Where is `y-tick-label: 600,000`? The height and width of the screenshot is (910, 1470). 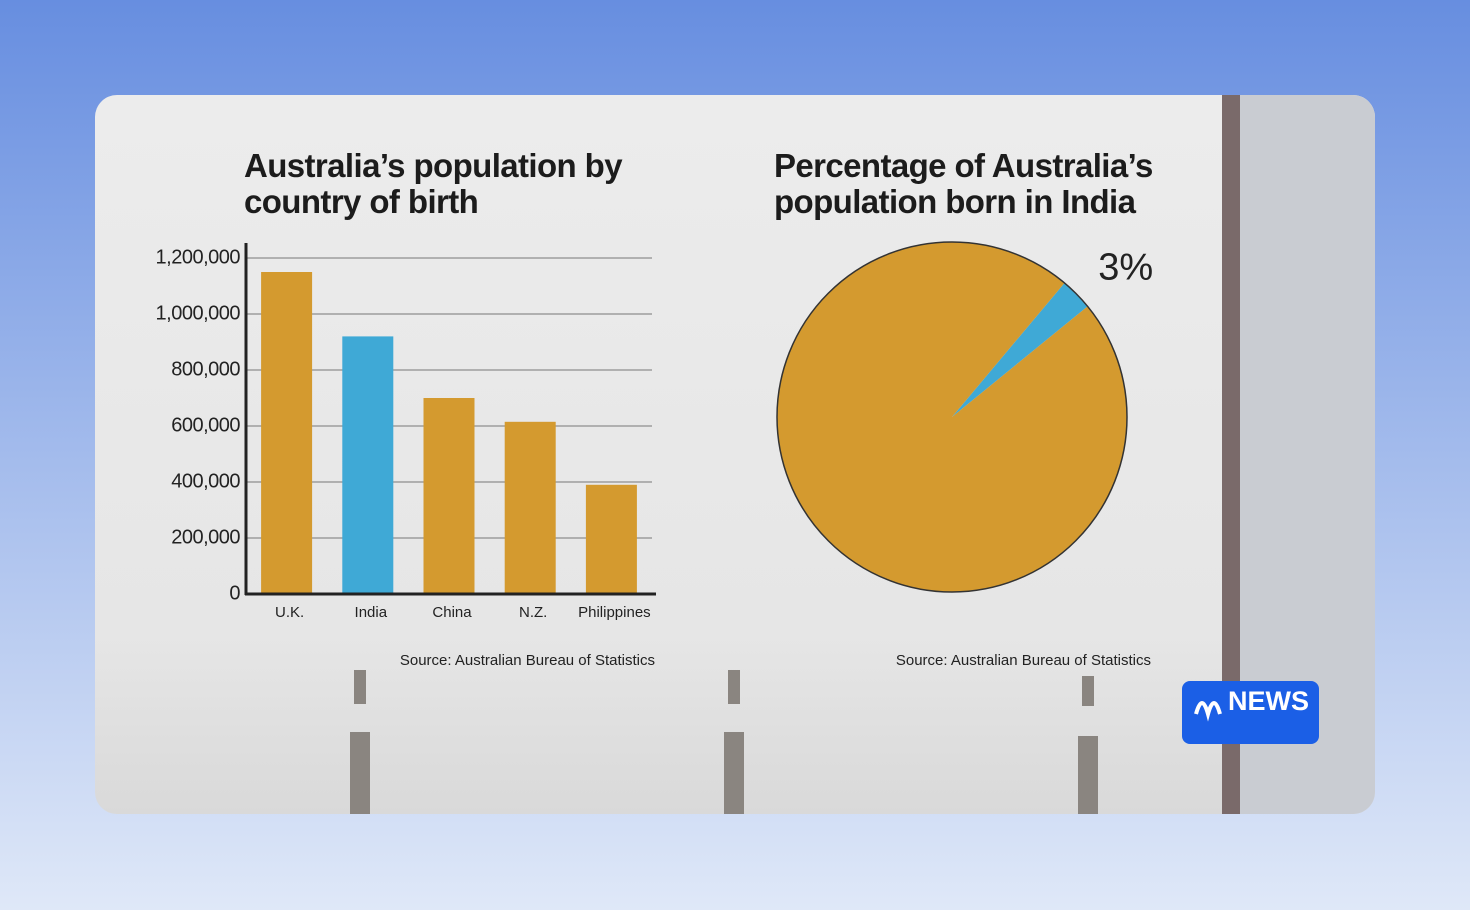
y-tick-label: 600,000 is located at coordinates (205, 425).